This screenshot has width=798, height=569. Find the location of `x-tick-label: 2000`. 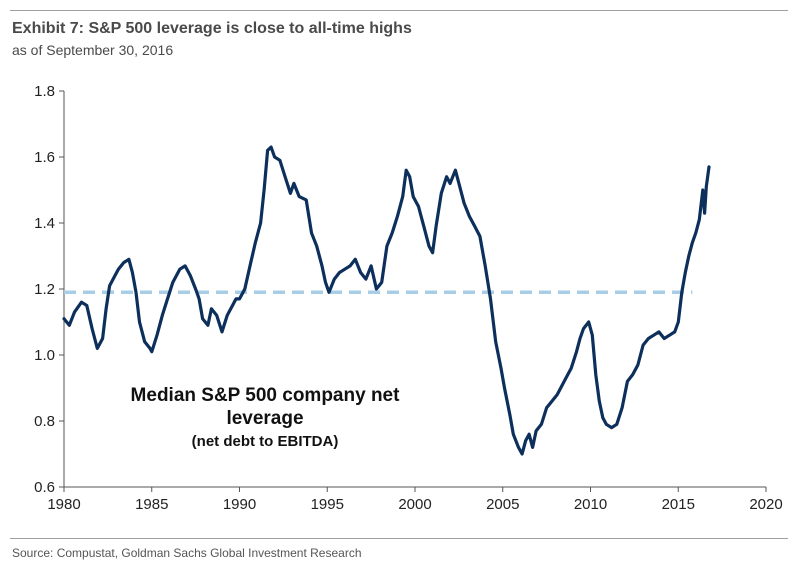

x-tick-label: 2000 is located at coordinates (414, 504).